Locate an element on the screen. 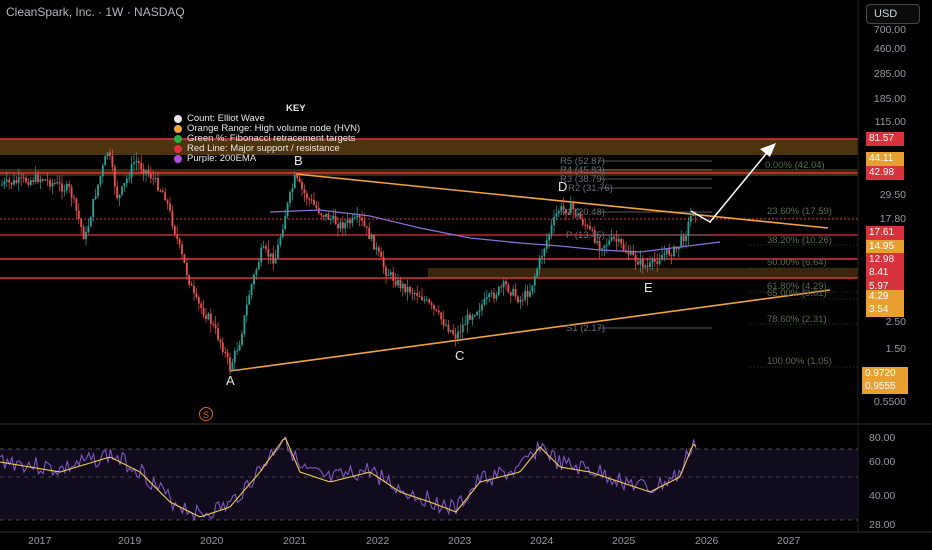  price-axis-label: 17.80 is located at coordinates (892, 219).